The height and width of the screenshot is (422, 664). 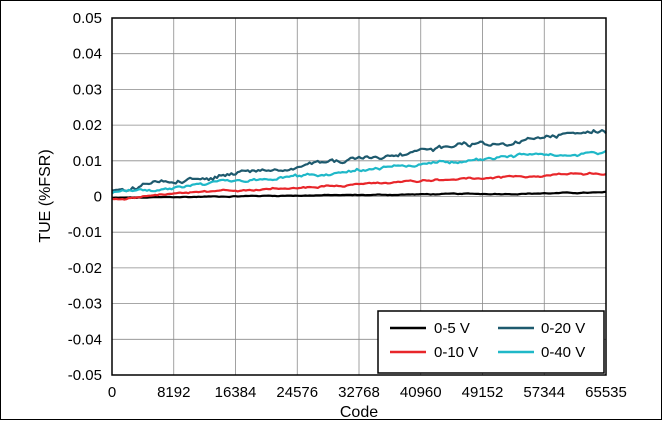 What do you see at coordinates (85, 339) in the screenshot?
I see `y-tick-label: -0.04` at bounding box center [85, 339].